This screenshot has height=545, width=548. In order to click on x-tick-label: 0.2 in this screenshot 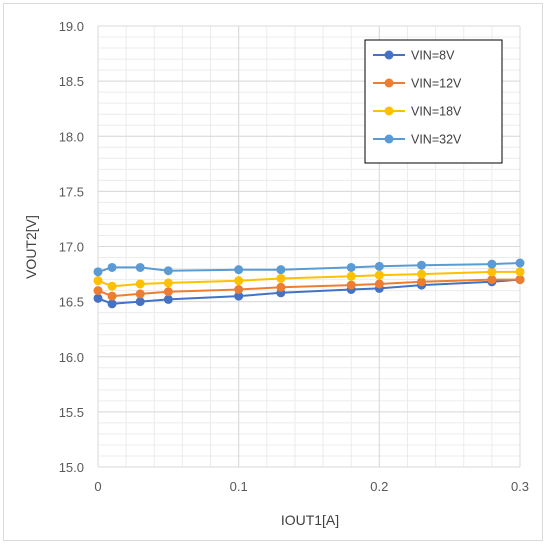, I will do `click(379, 486)`.